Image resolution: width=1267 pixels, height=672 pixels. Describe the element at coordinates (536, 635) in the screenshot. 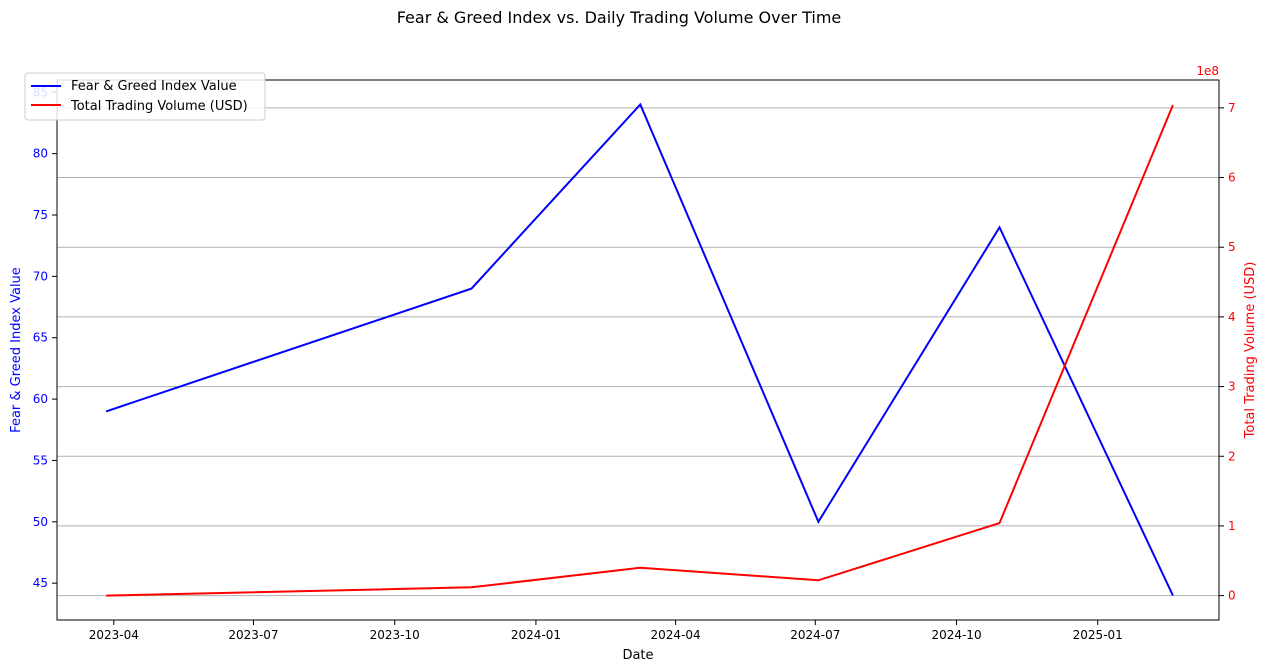

I see `x-tick-label-3: 2024-01` at that location.